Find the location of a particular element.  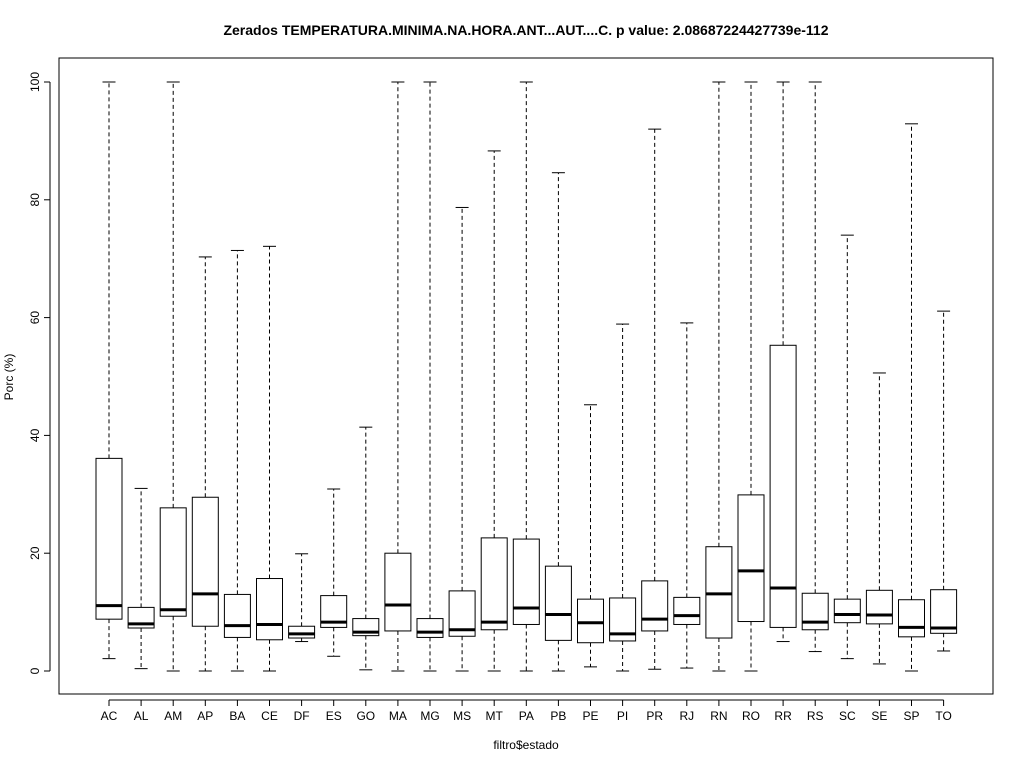

x-tick-label: RJ is located at coordinates (686, 716).